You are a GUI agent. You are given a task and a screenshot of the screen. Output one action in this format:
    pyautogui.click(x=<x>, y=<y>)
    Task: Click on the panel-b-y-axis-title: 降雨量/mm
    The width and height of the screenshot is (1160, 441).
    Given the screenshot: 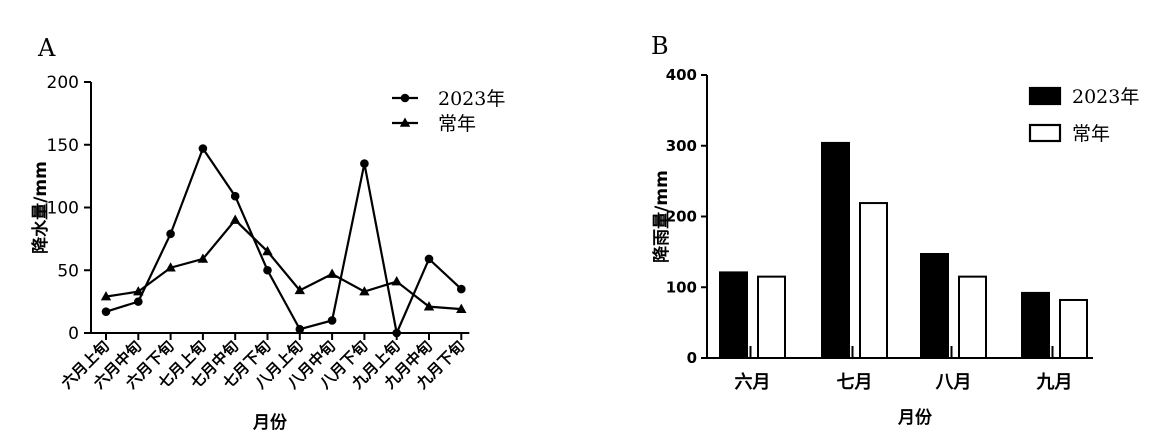 What is the action you would take?
    pyautogui.click(x=661, y=216)
    